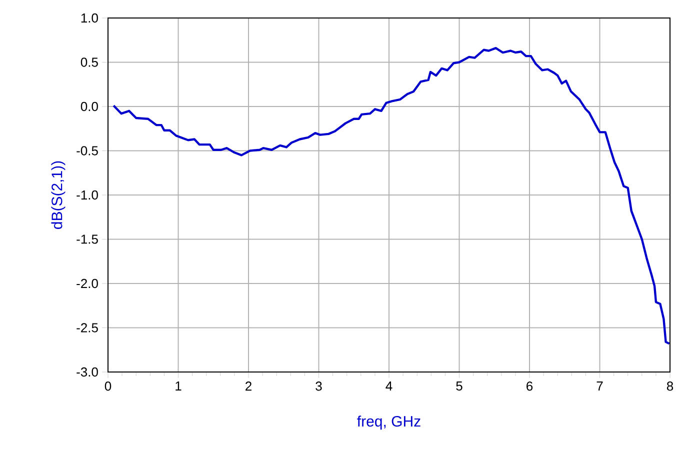 The image size is (684, 458). Describe the element at coordinates (89, 18) in the screenshot. I see `y-tick-label: 1.0` at that location.